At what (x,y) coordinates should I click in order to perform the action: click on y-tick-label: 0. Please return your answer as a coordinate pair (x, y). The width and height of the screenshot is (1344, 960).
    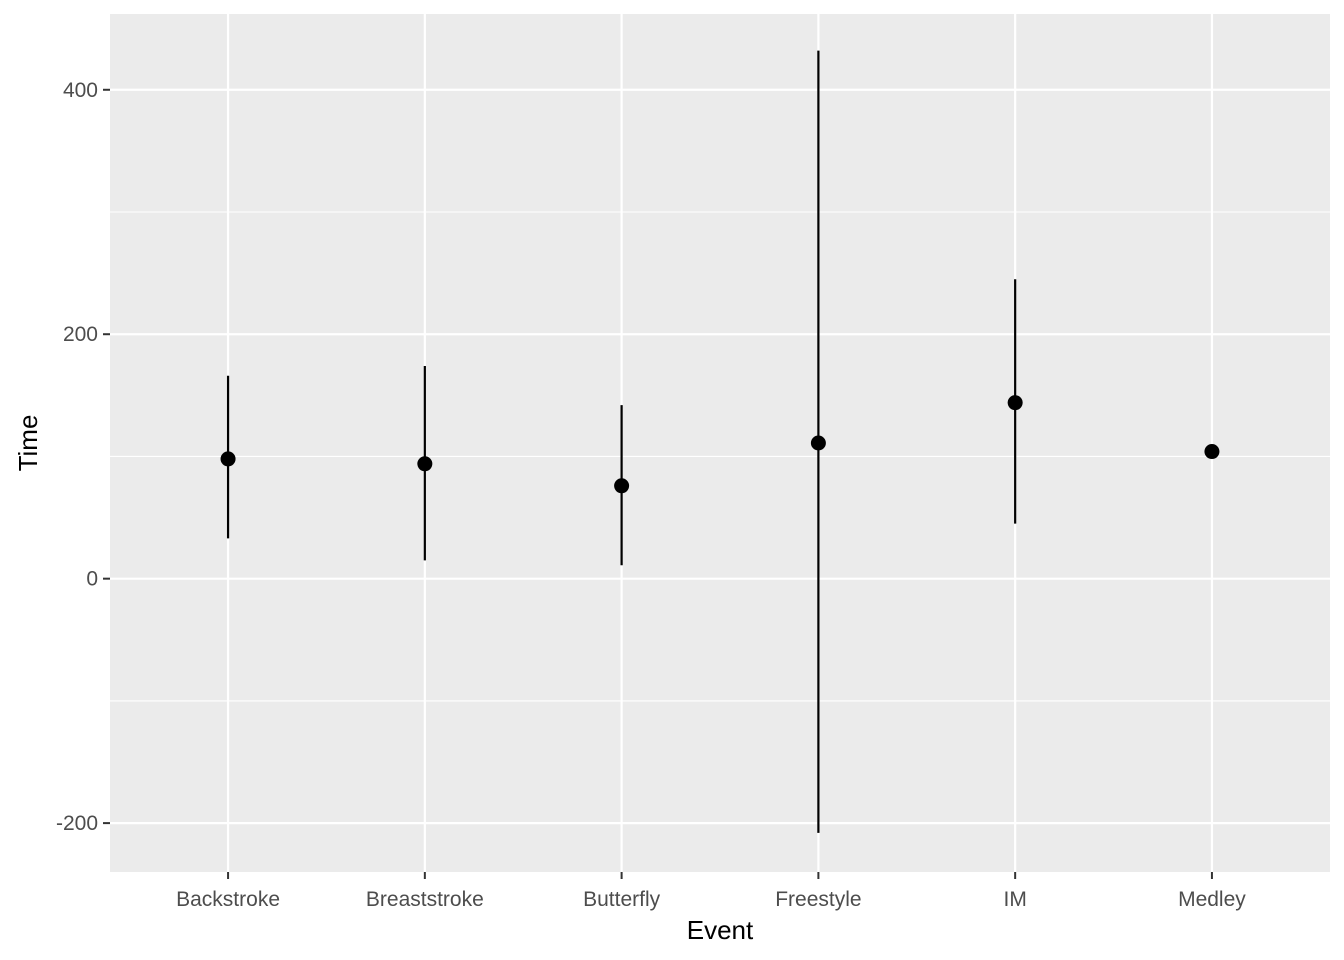
    Looking at the image, I should click on (92, 579).